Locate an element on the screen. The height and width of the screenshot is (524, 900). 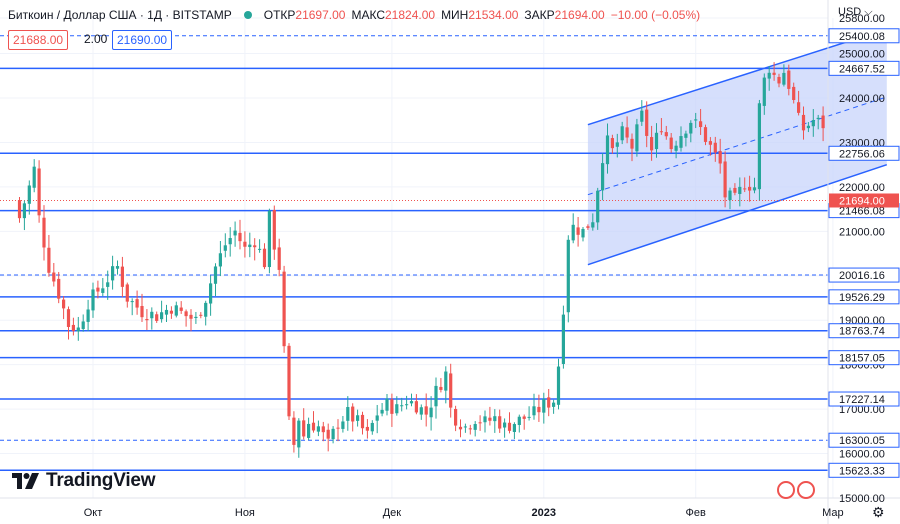
level-price-label: 16300.05 is located at coordinates (862, 441).